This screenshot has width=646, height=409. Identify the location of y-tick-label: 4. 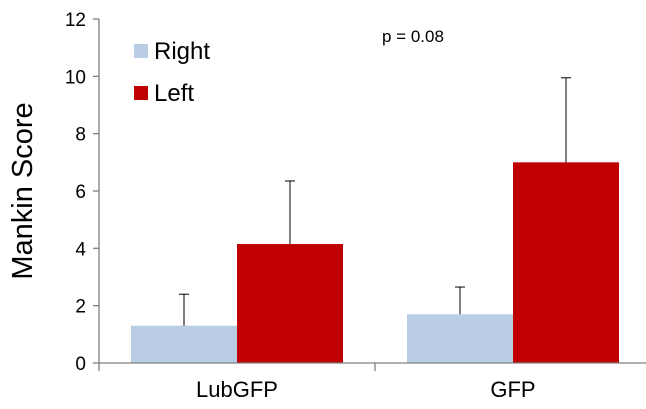
(80, 249).